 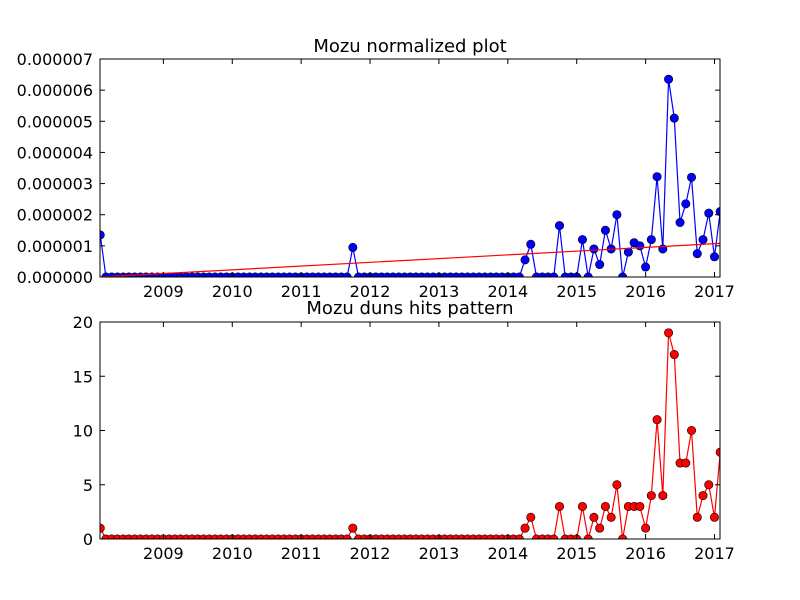 What do you see at coordinates (409, 46) in the screenshot?
I see `chart-title-normalized: Mozu normalized plot` at bounding box center [409, 46].